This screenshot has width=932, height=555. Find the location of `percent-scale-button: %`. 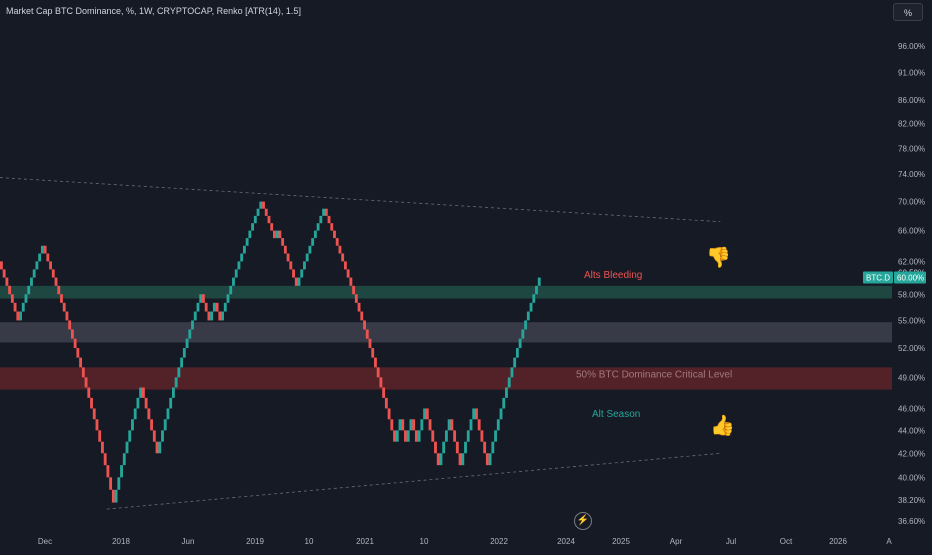

percent-scale-button: % is located at coordinates (908, 12).